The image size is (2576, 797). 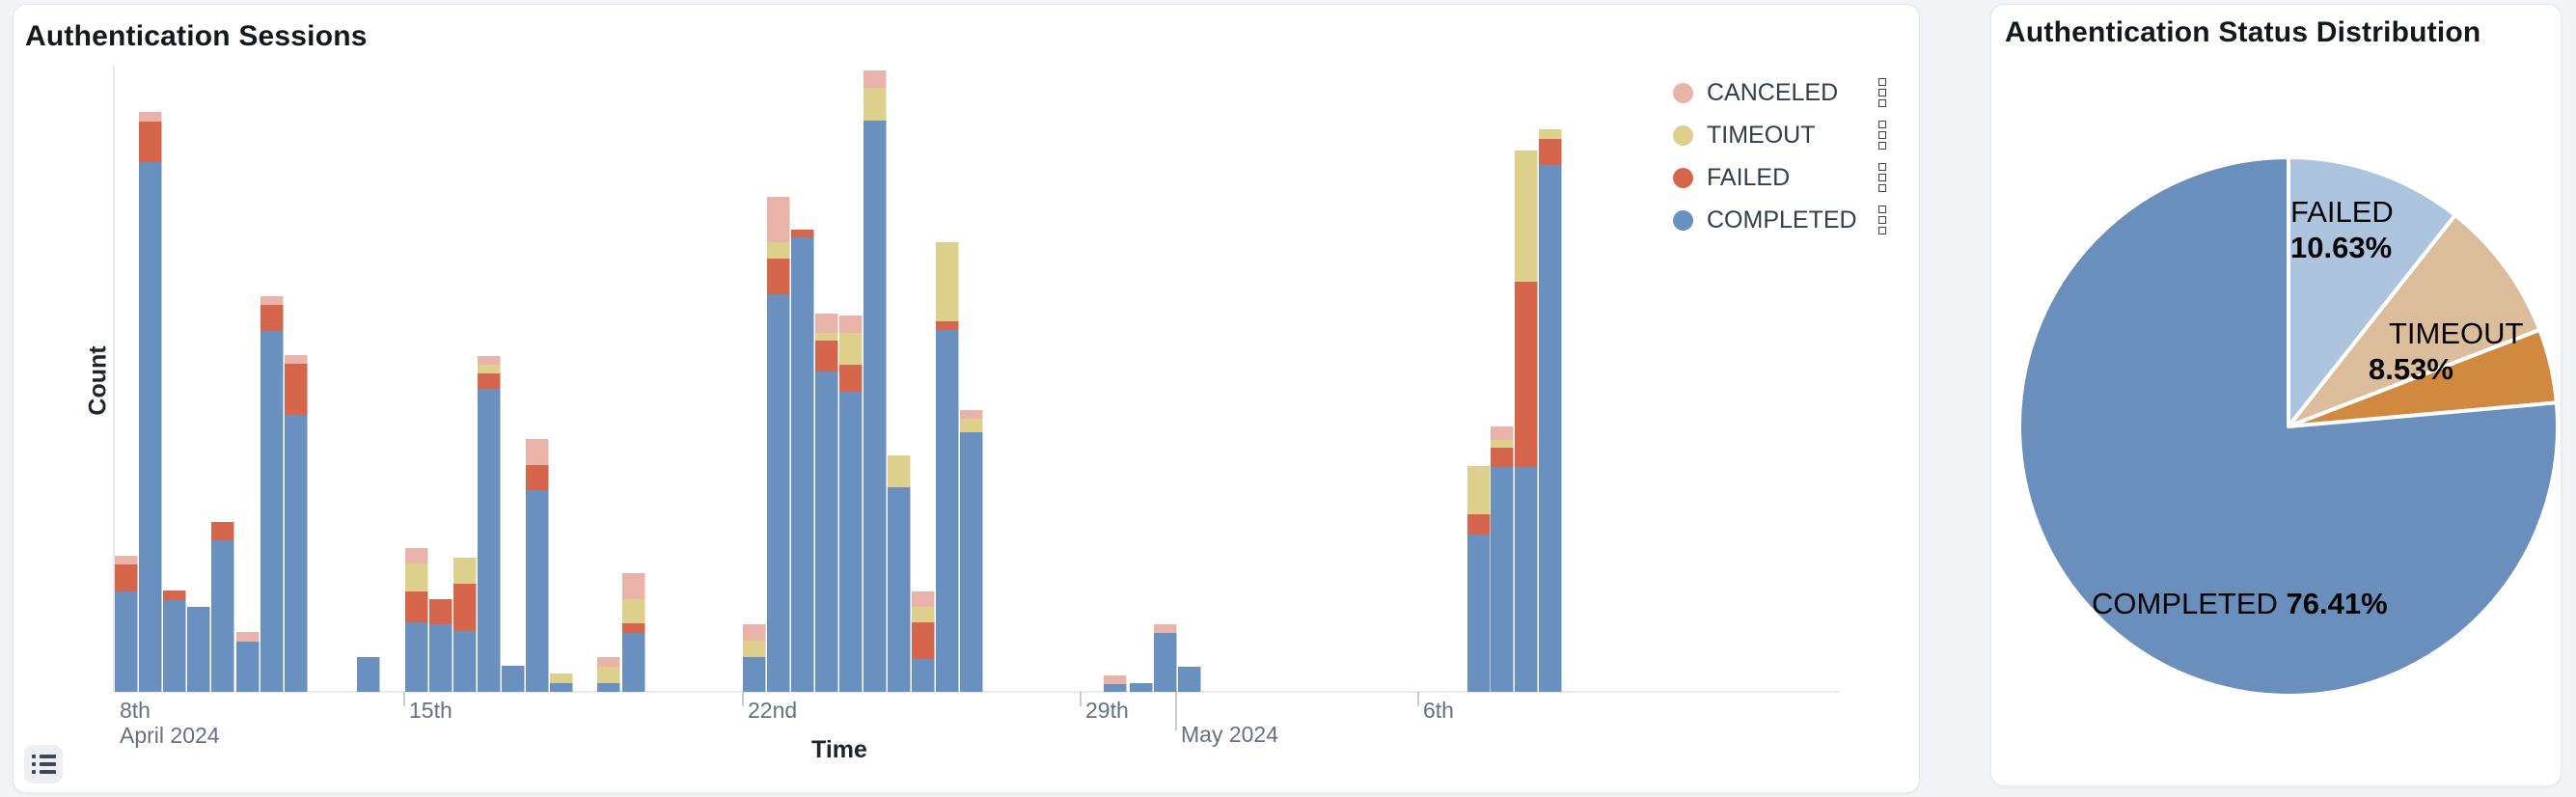 What do you see at coordinates (1779, 92) in the screenshot?
I see `legend-item-canceled: CANCELED` at bounding box center [1779, 92].